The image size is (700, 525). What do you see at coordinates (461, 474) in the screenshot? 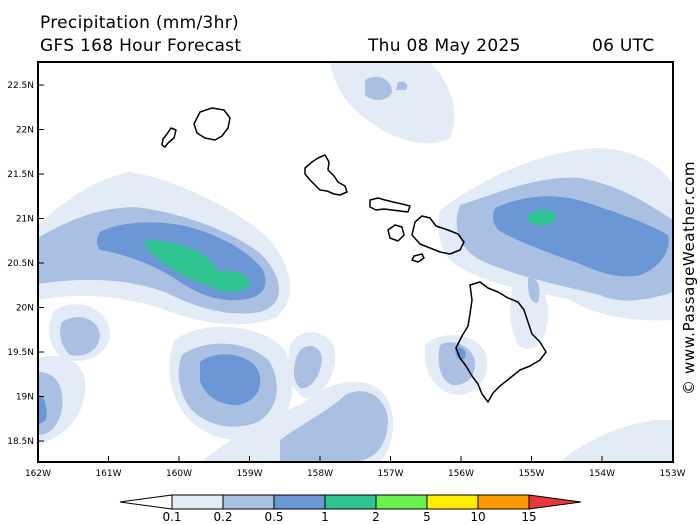
I see `lon-label: 156W` at bounding box center [461, 474].